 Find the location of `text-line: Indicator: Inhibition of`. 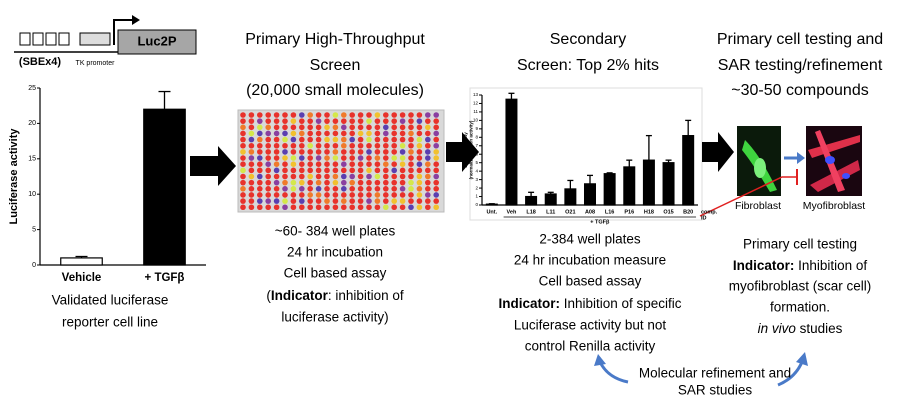

text-line: Indicator: Inhibition of is located at coordinates (800, 265).